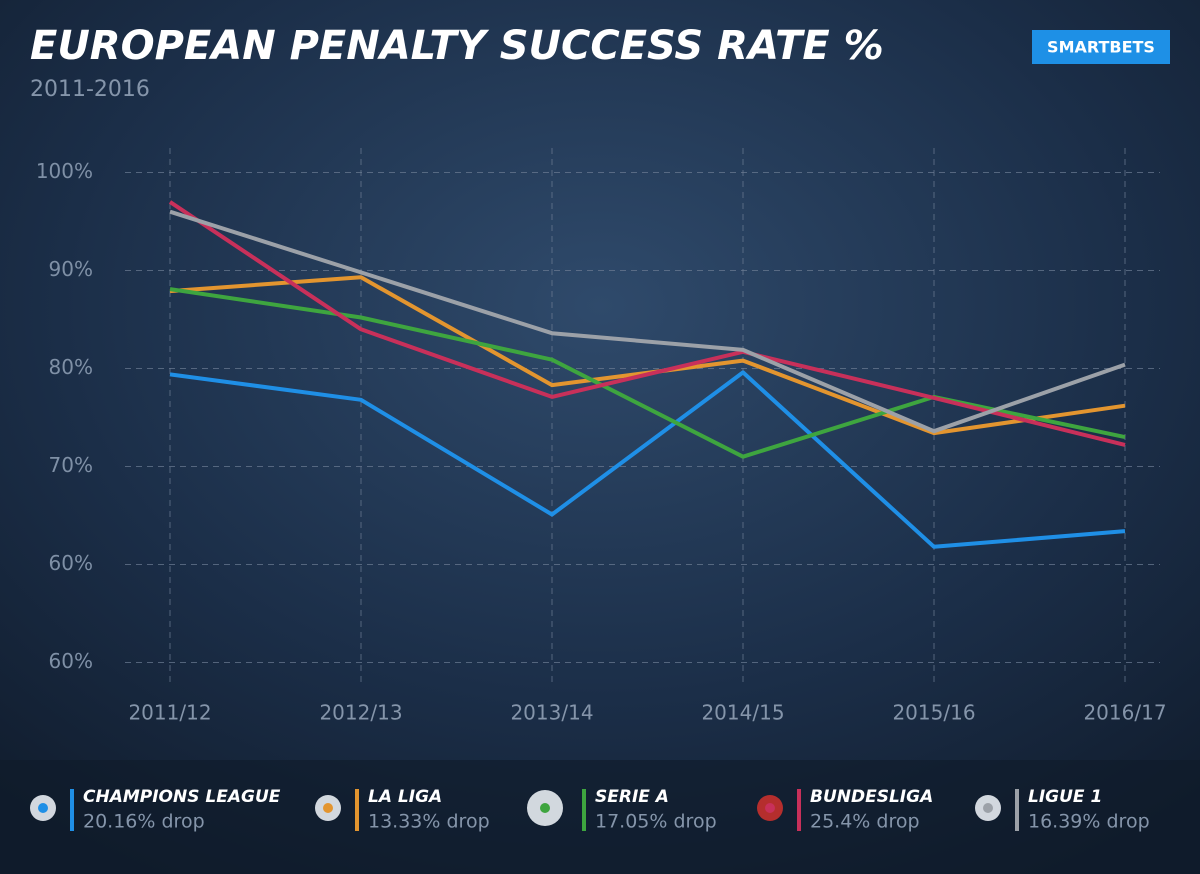 The width and height of the screenshot is (1200, 874). I want to click on y-tick-label: 70%, so click(71, 465).